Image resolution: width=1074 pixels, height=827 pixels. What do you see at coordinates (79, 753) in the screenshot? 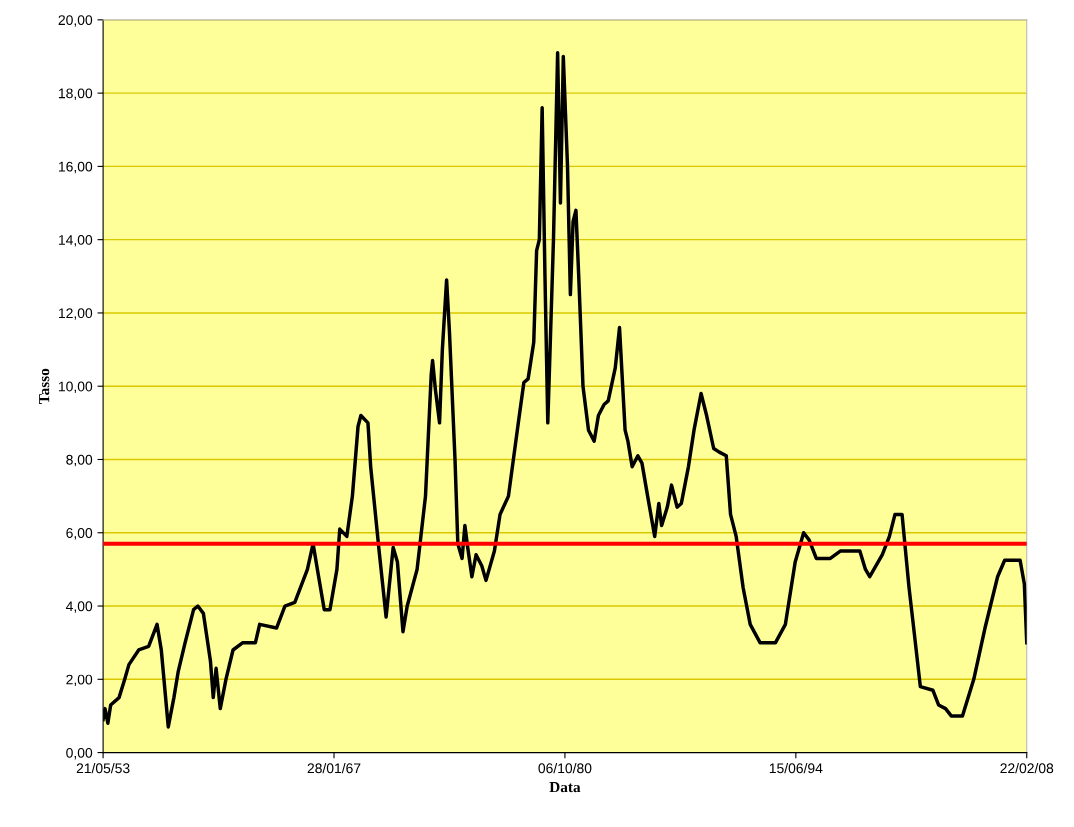
I see `y-tick-label: 0,00` at bounding box center [79, 753].